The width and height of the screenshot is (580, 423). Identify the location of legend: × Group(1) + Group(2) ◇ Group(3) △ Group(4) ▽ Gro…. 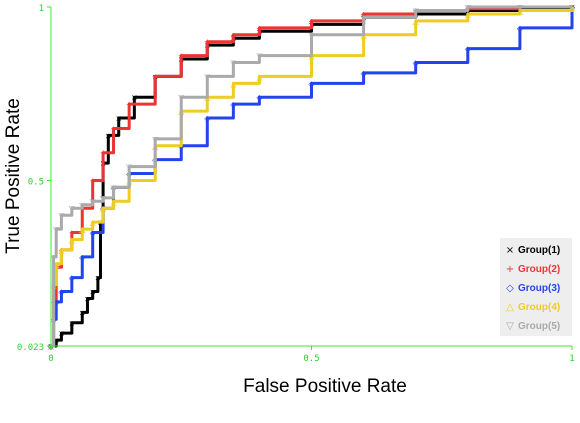
(536, 287).